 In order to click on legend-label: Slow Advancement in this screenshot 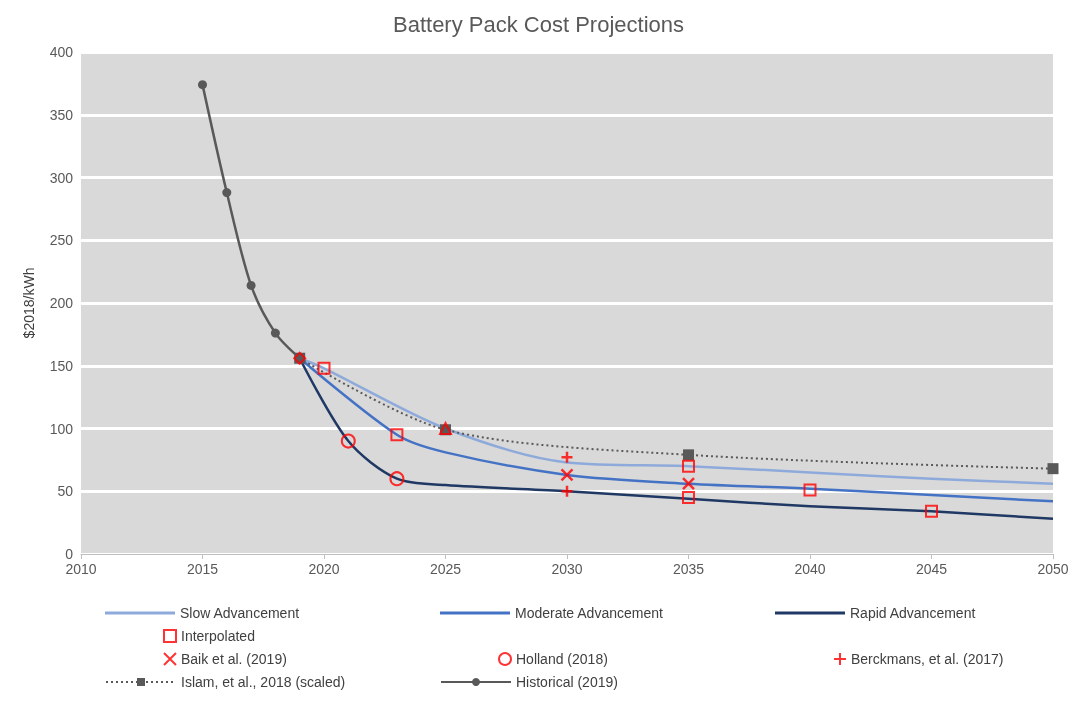, I will do `click(240, 613)`.